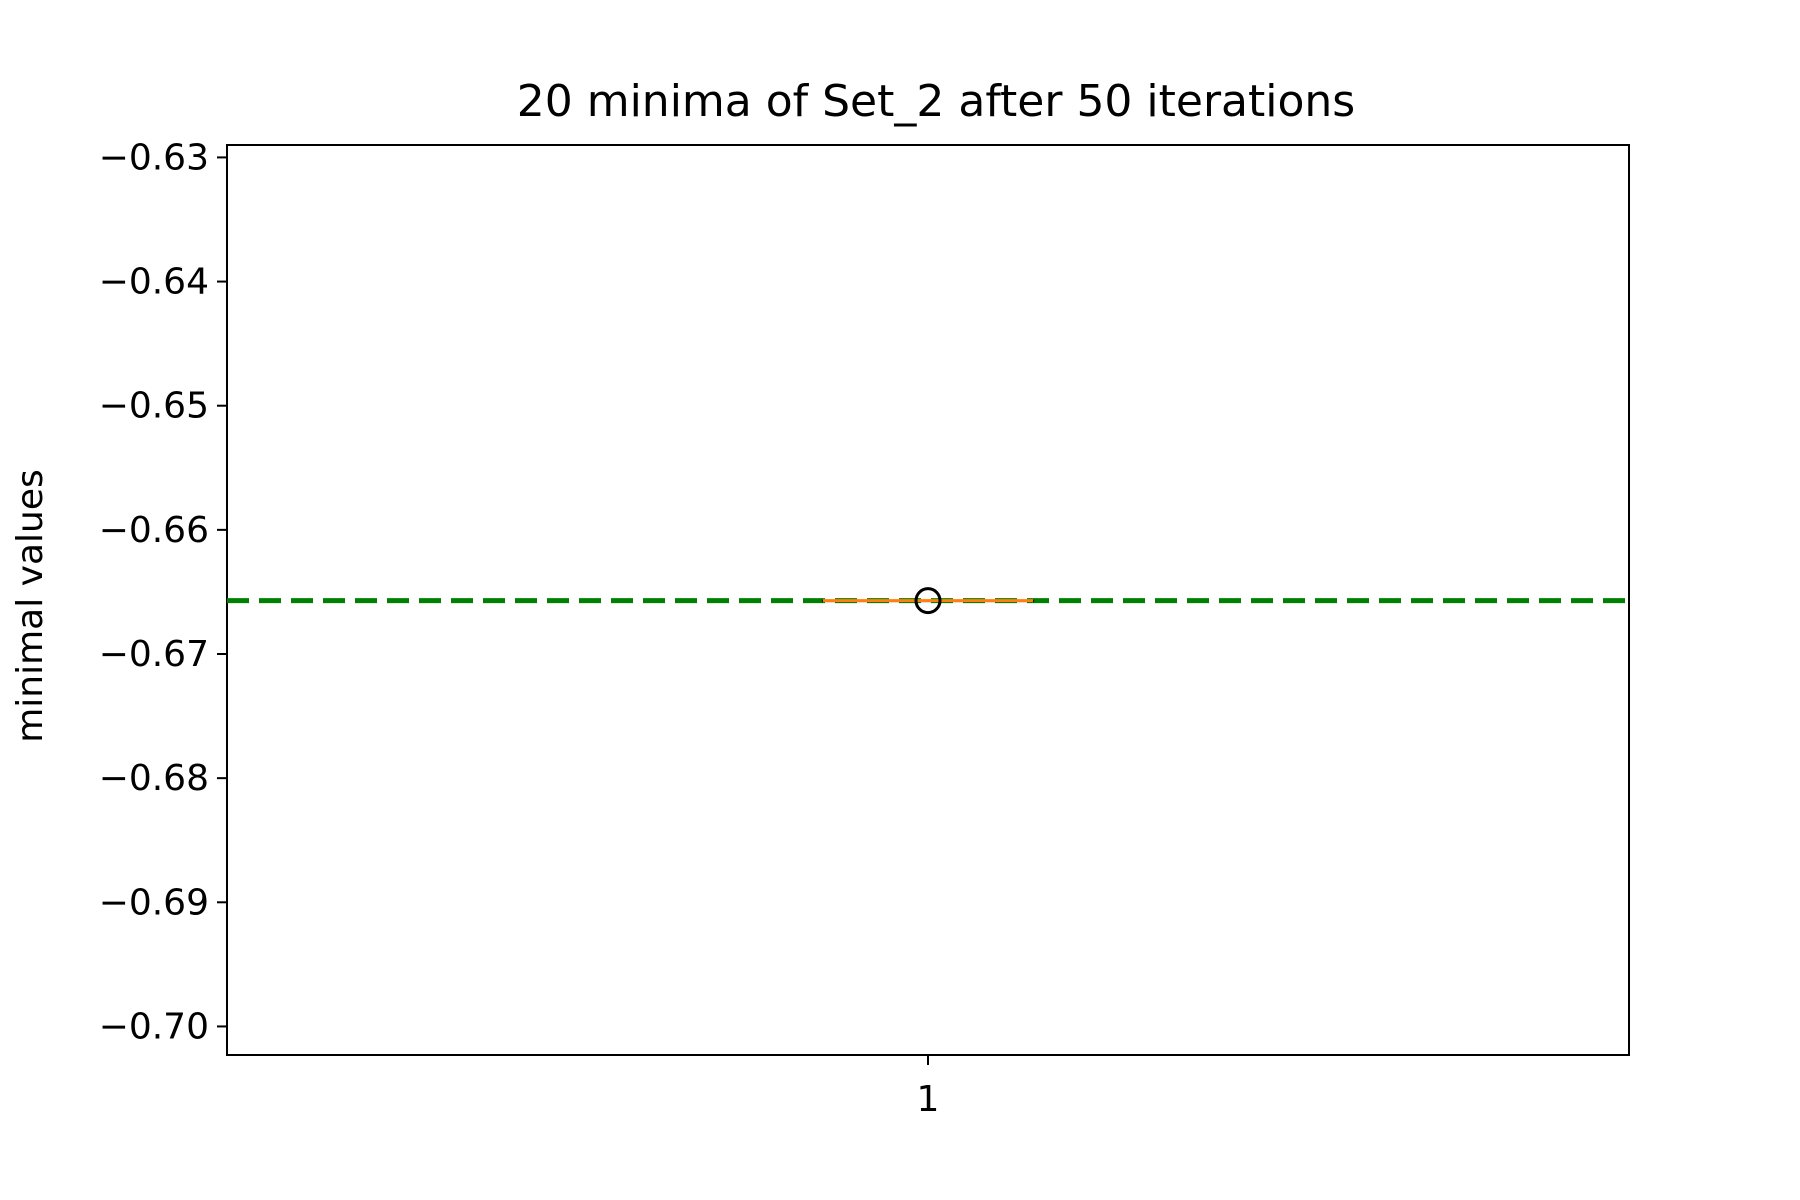  I want to click on flier-point, so click(928, 601).